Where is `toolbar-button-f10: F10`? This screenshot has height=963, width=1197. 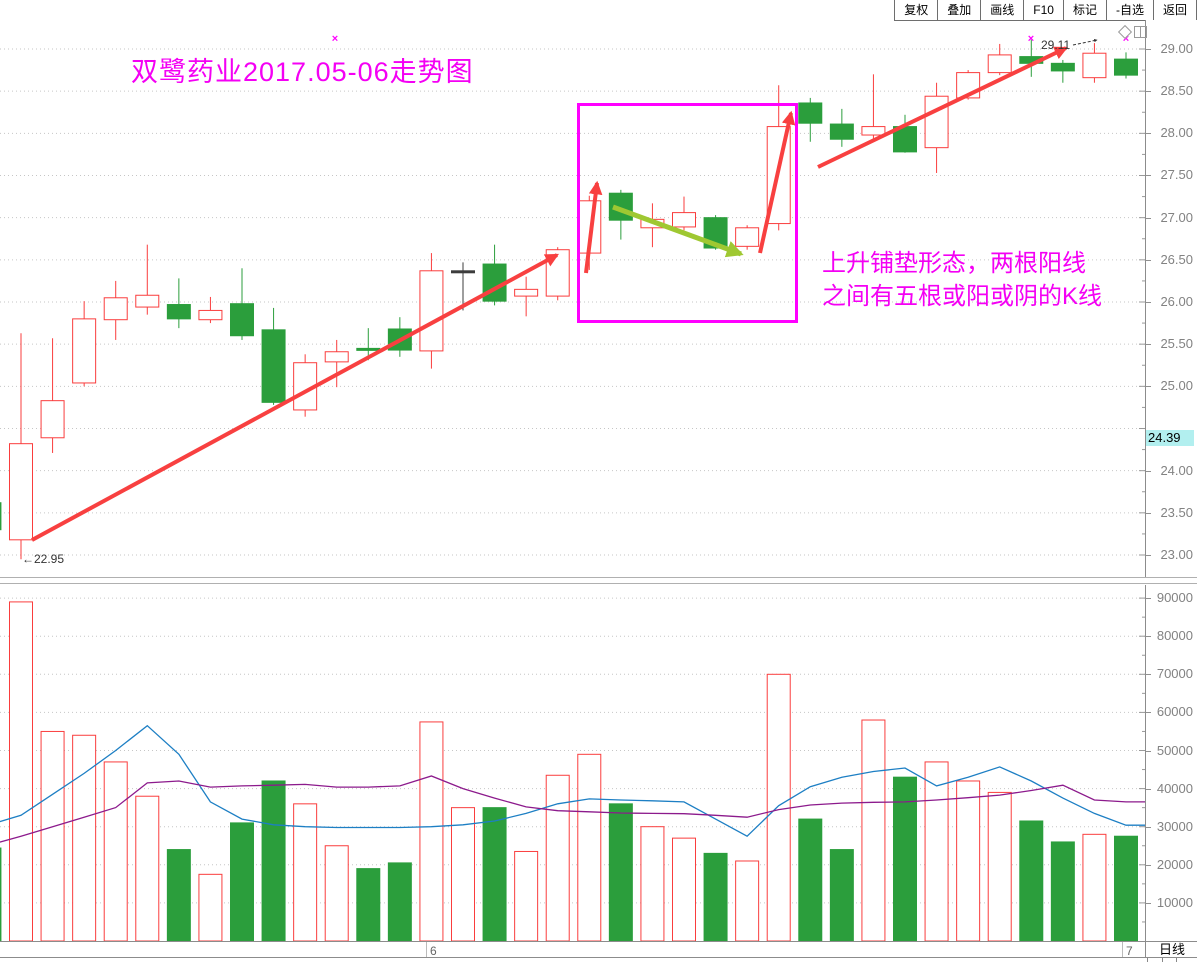
toolbar-button-f10: F10 is located at coordinates (1043, 10).